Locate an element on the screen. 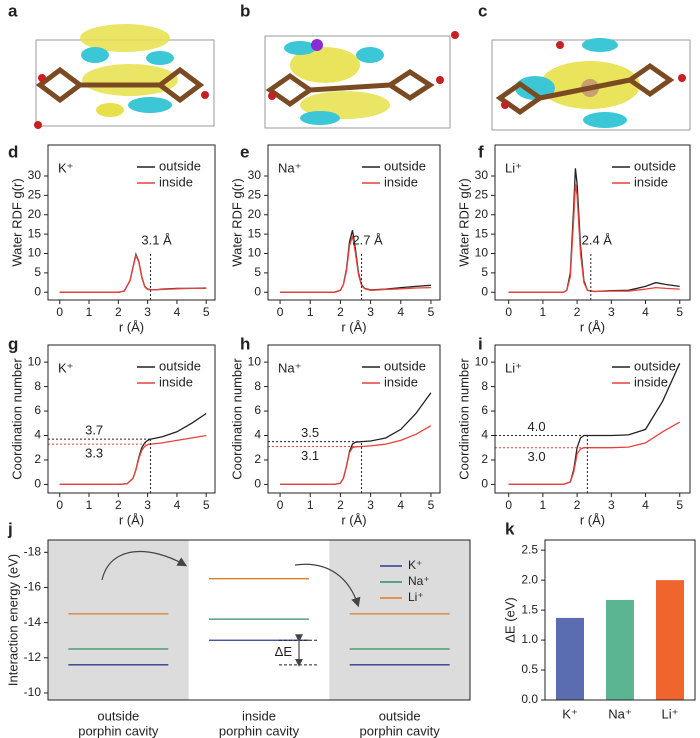 This screenshot has width=700, height=738. y-tick-label: 1.0 is located at coordinates (529, 639).